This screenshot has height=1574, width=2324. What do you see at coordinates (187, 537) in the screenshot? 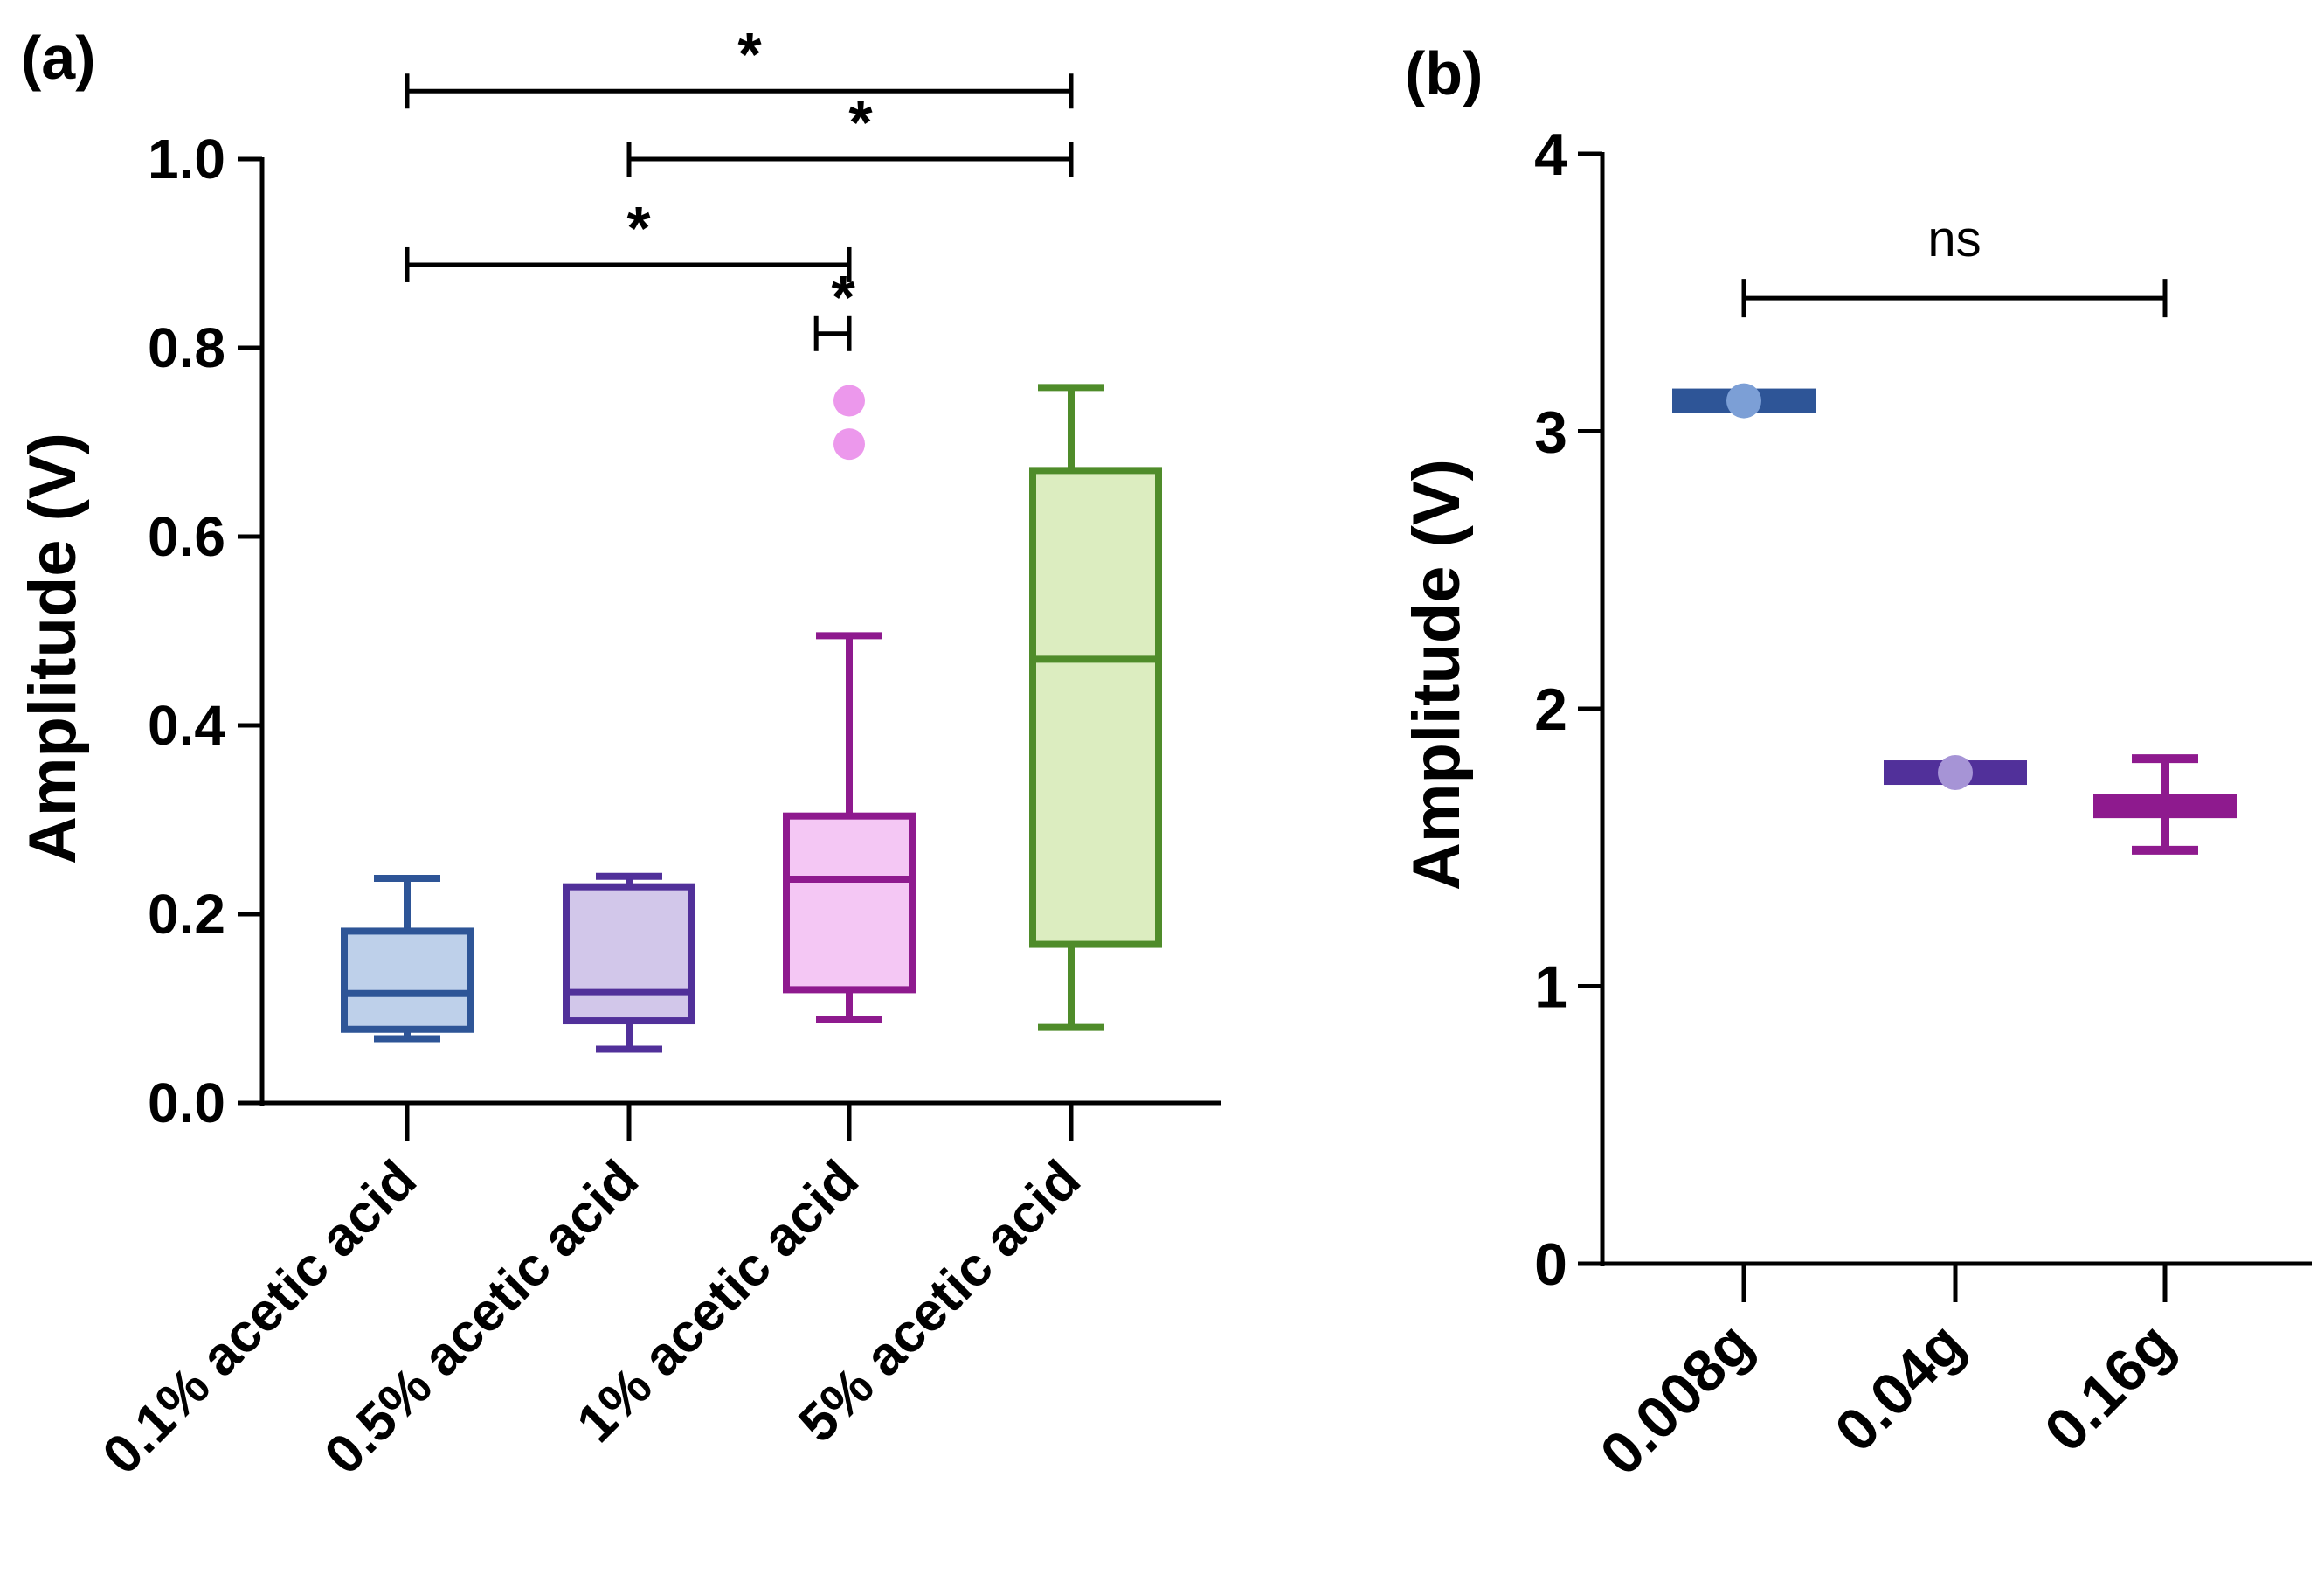
I see `panel-a-y-tick-label: 0.6` at bounding box center [187, 537].